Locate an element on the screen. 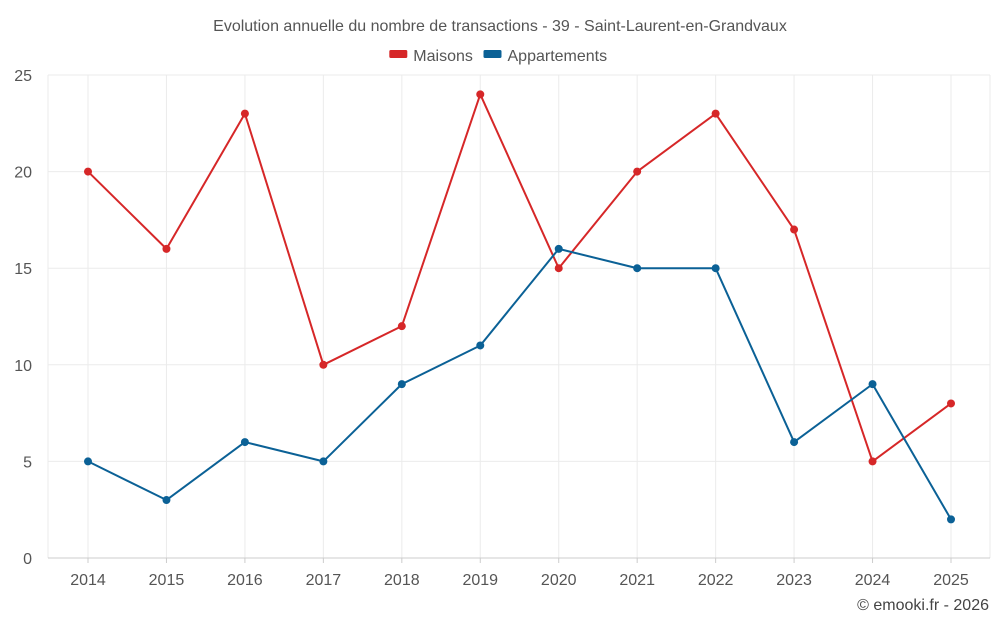 The width and height of the screenshot is (1000, 625). legend-label-appartements: Appartements is located at coordinates (558, 56).